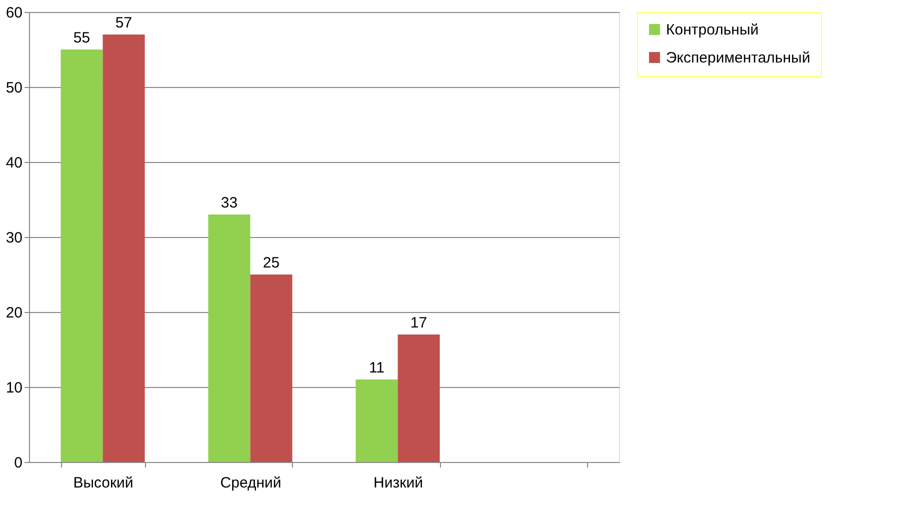 The width and height of the screenshot is (902, 527). I want to click on data-label: 33, so click(229, 203).